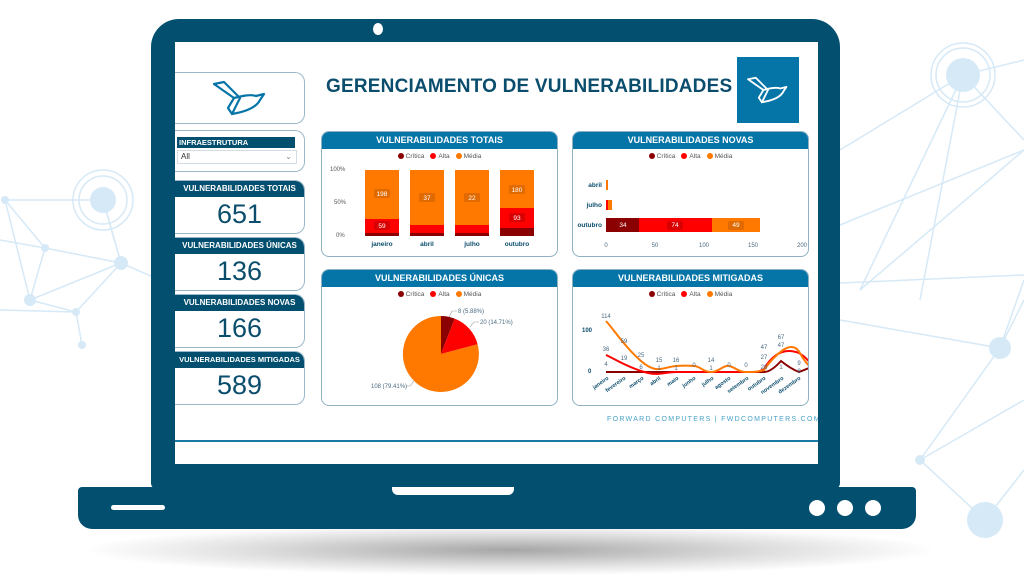 The height and width of the screenshot is (576, 1024). I want to click on svg-text: 37, so click(427, 198).